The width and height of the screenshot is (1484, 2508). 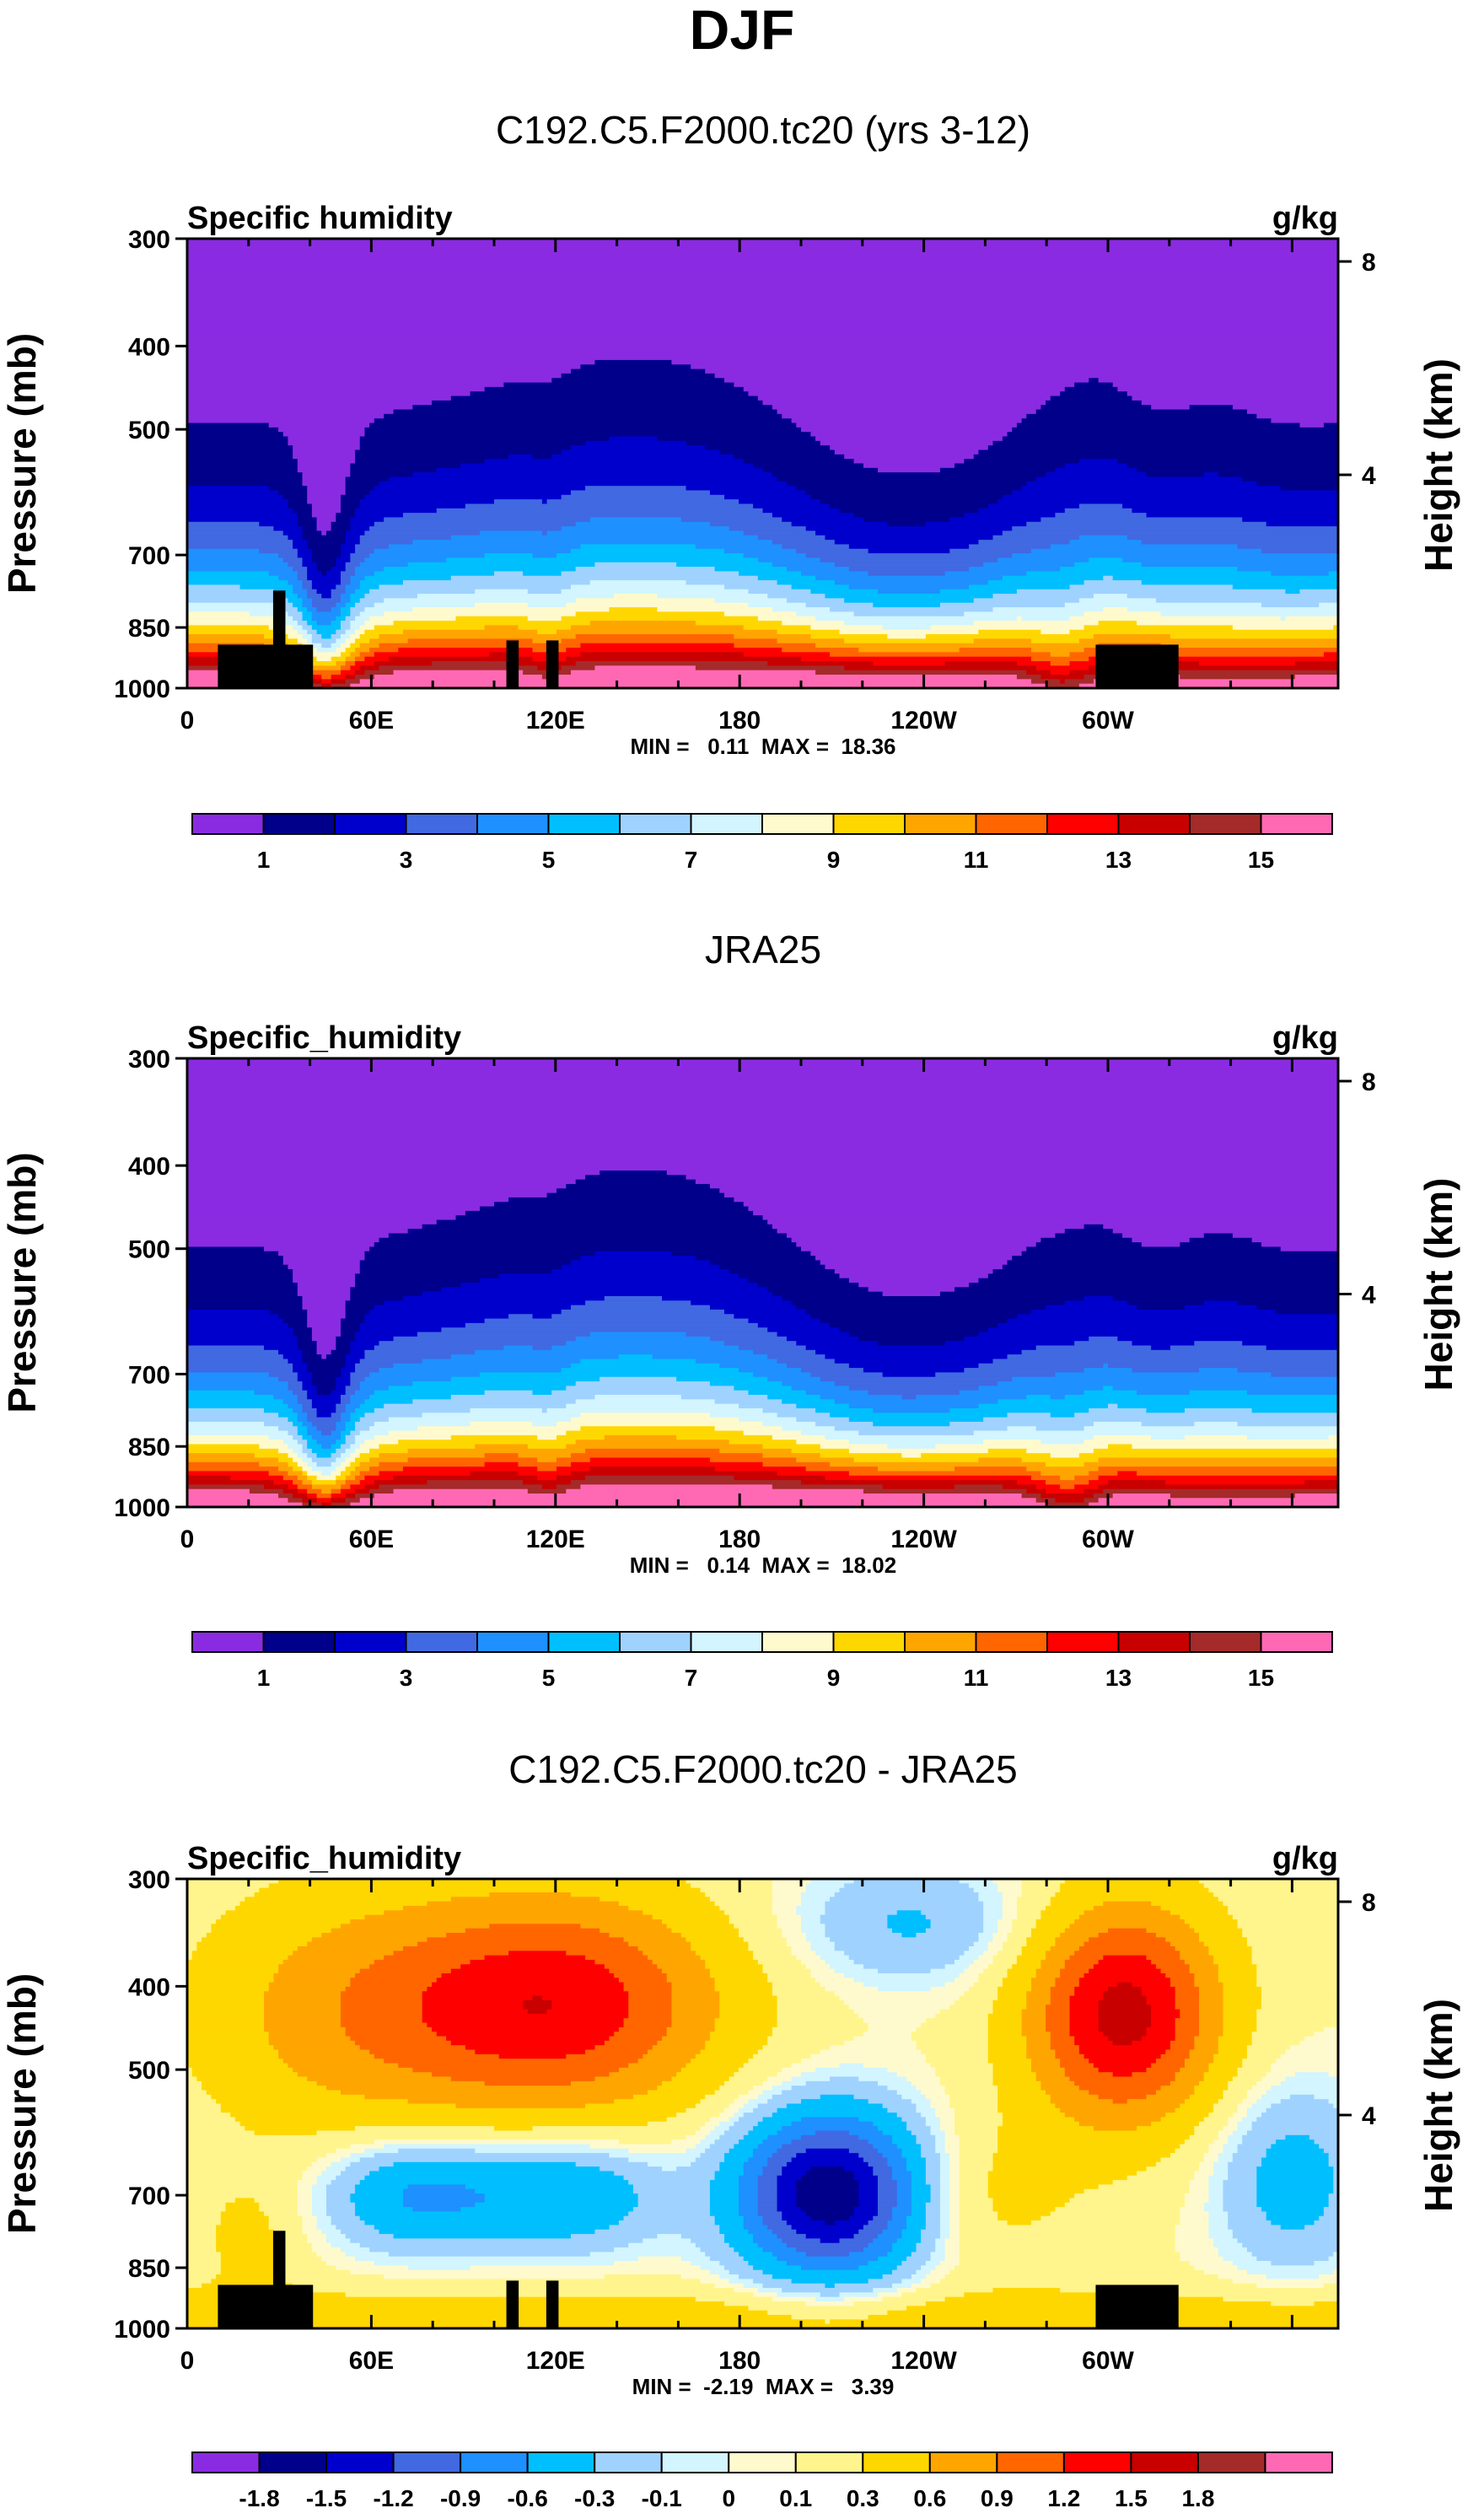 What do you see at coordinates (149, 556) in the screenshot?
I see `y-tick-label: 700` at bounding box center [149, 556].